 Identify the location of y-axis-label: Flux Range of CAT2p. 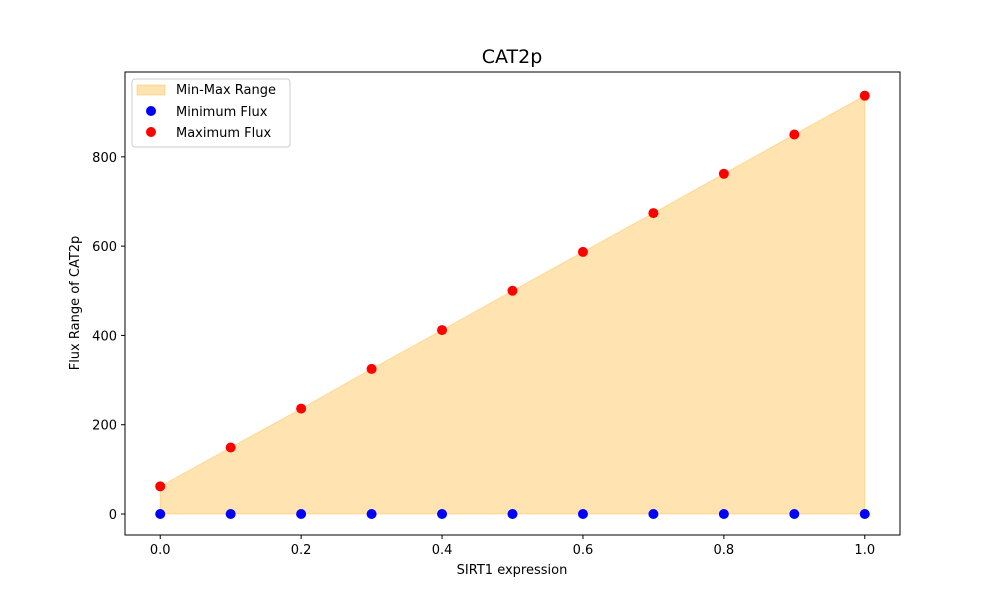
(75, 303).